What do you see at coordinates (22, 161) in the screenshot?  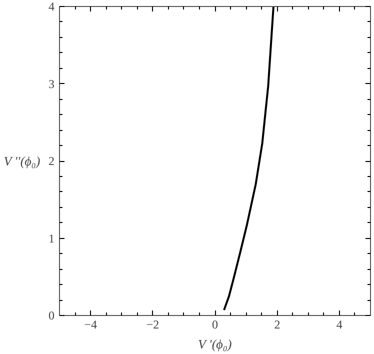 I see `y-axis-title: V ′′(ϕ₀)` at bounding box center [22, 161].